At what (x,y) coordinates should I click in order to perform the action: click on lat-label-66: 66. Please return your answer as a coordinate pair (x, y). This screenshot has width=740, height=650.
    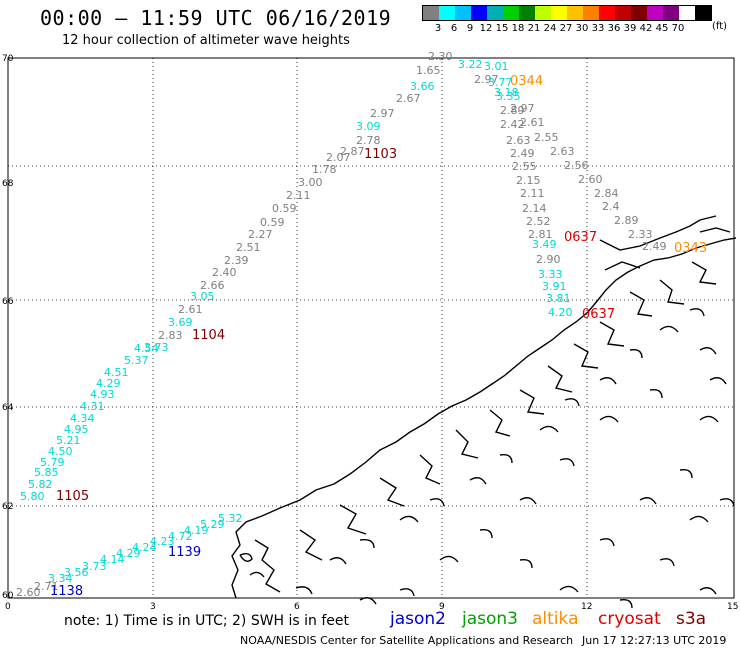
    Looking at the image, I should click on (8, 302).